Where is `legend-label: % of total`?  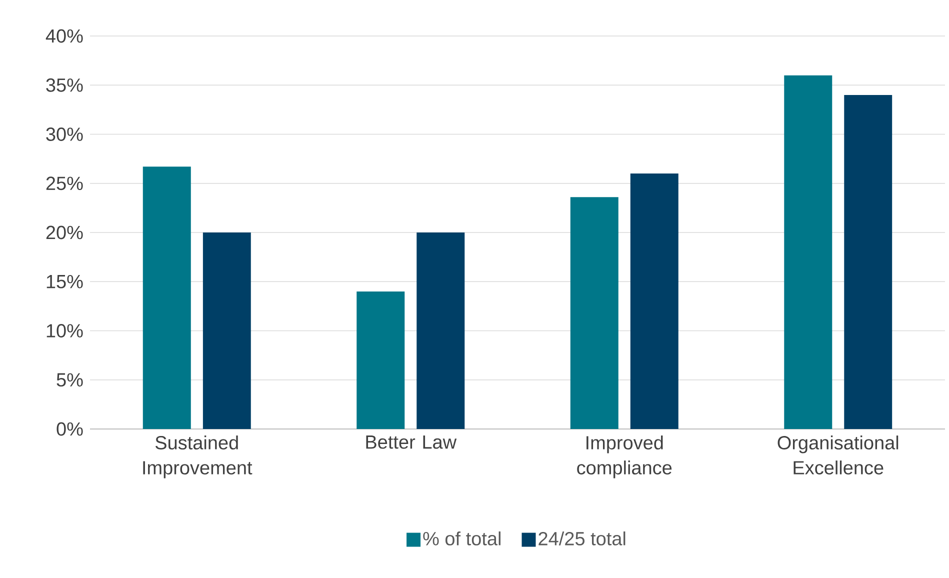
legend-label: % of total is located at coordinates (461, 538).